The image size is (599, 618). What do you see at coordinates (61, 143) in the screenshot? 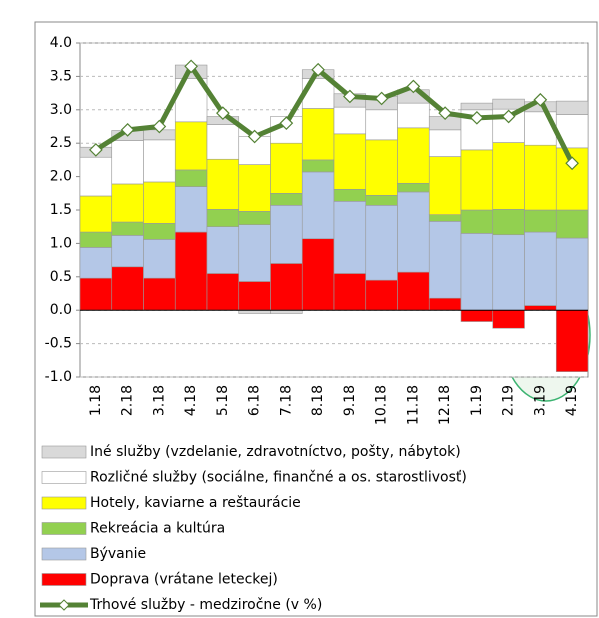
I see `y-tick-label: 2.5` at bounding box center [61, 143].